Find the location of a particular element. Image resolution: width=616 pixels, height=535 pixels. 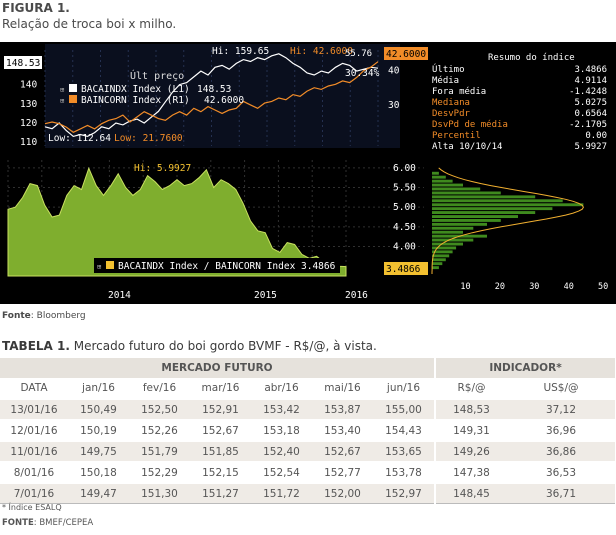

stats-label: DsvPd de média is located at coordinates (470, 124).